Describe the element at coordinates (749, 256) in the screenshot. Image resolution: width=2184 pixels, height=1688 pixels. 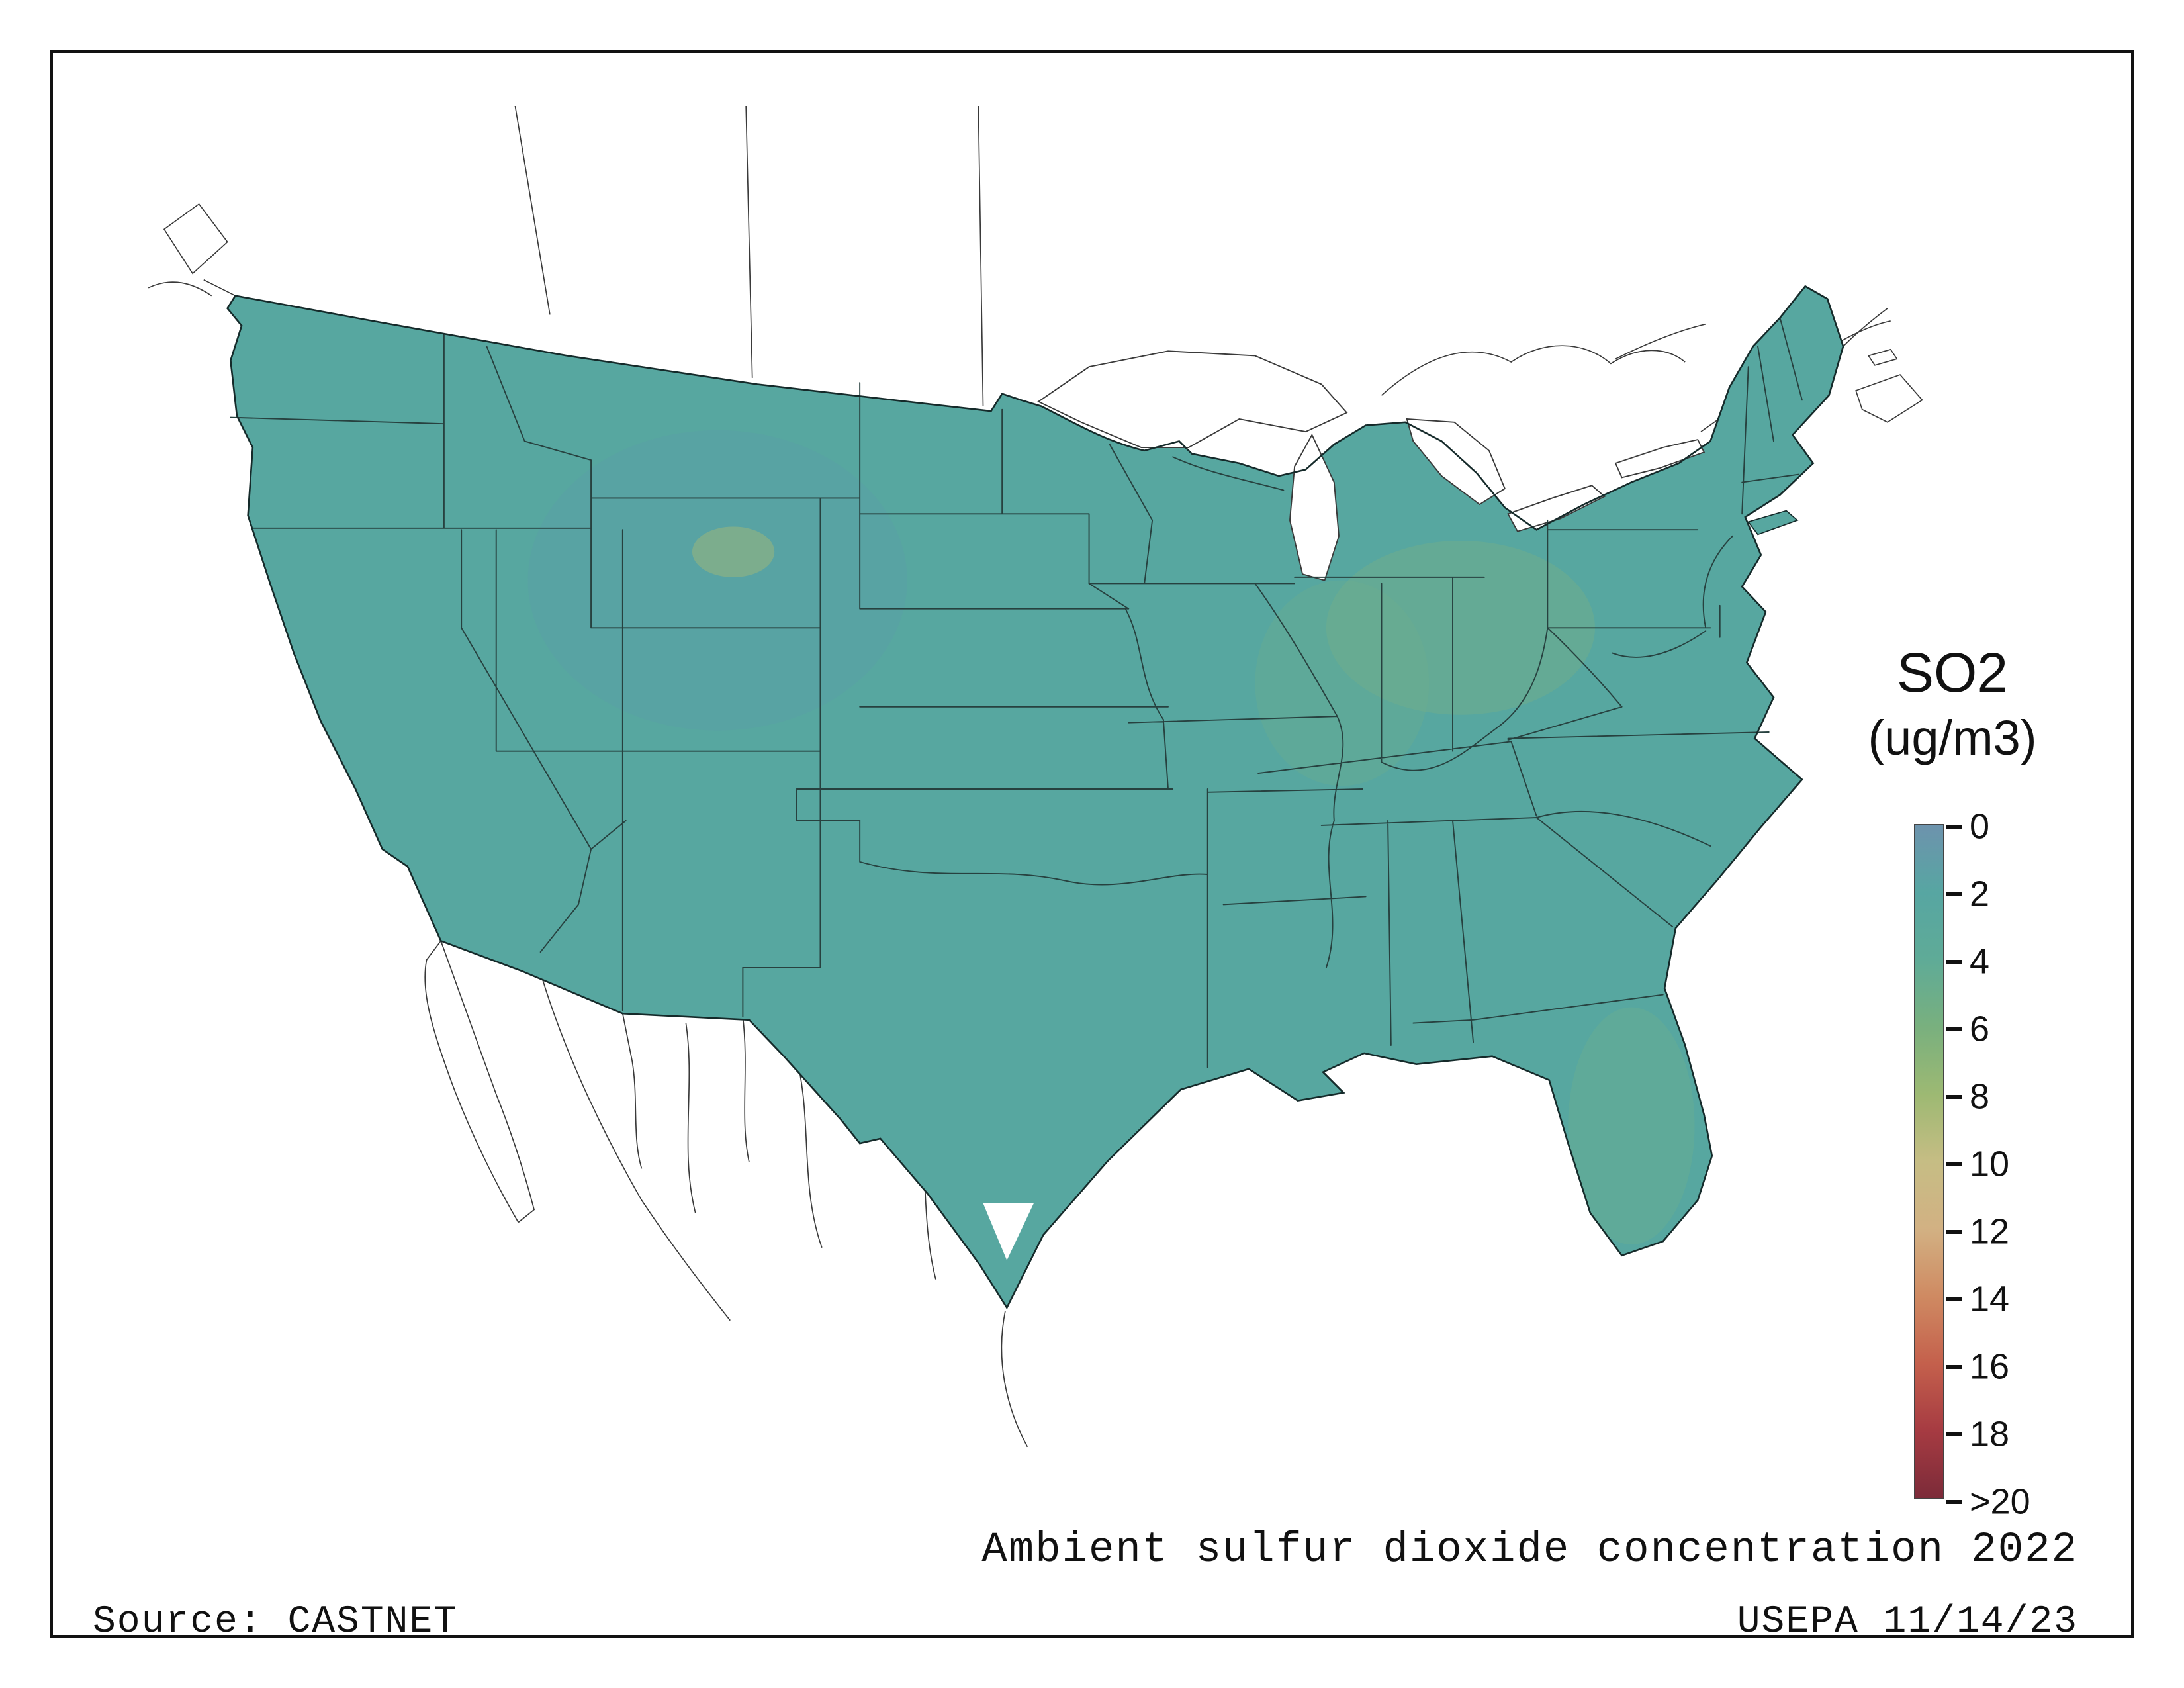
I see `canada-province-borders` at that location.